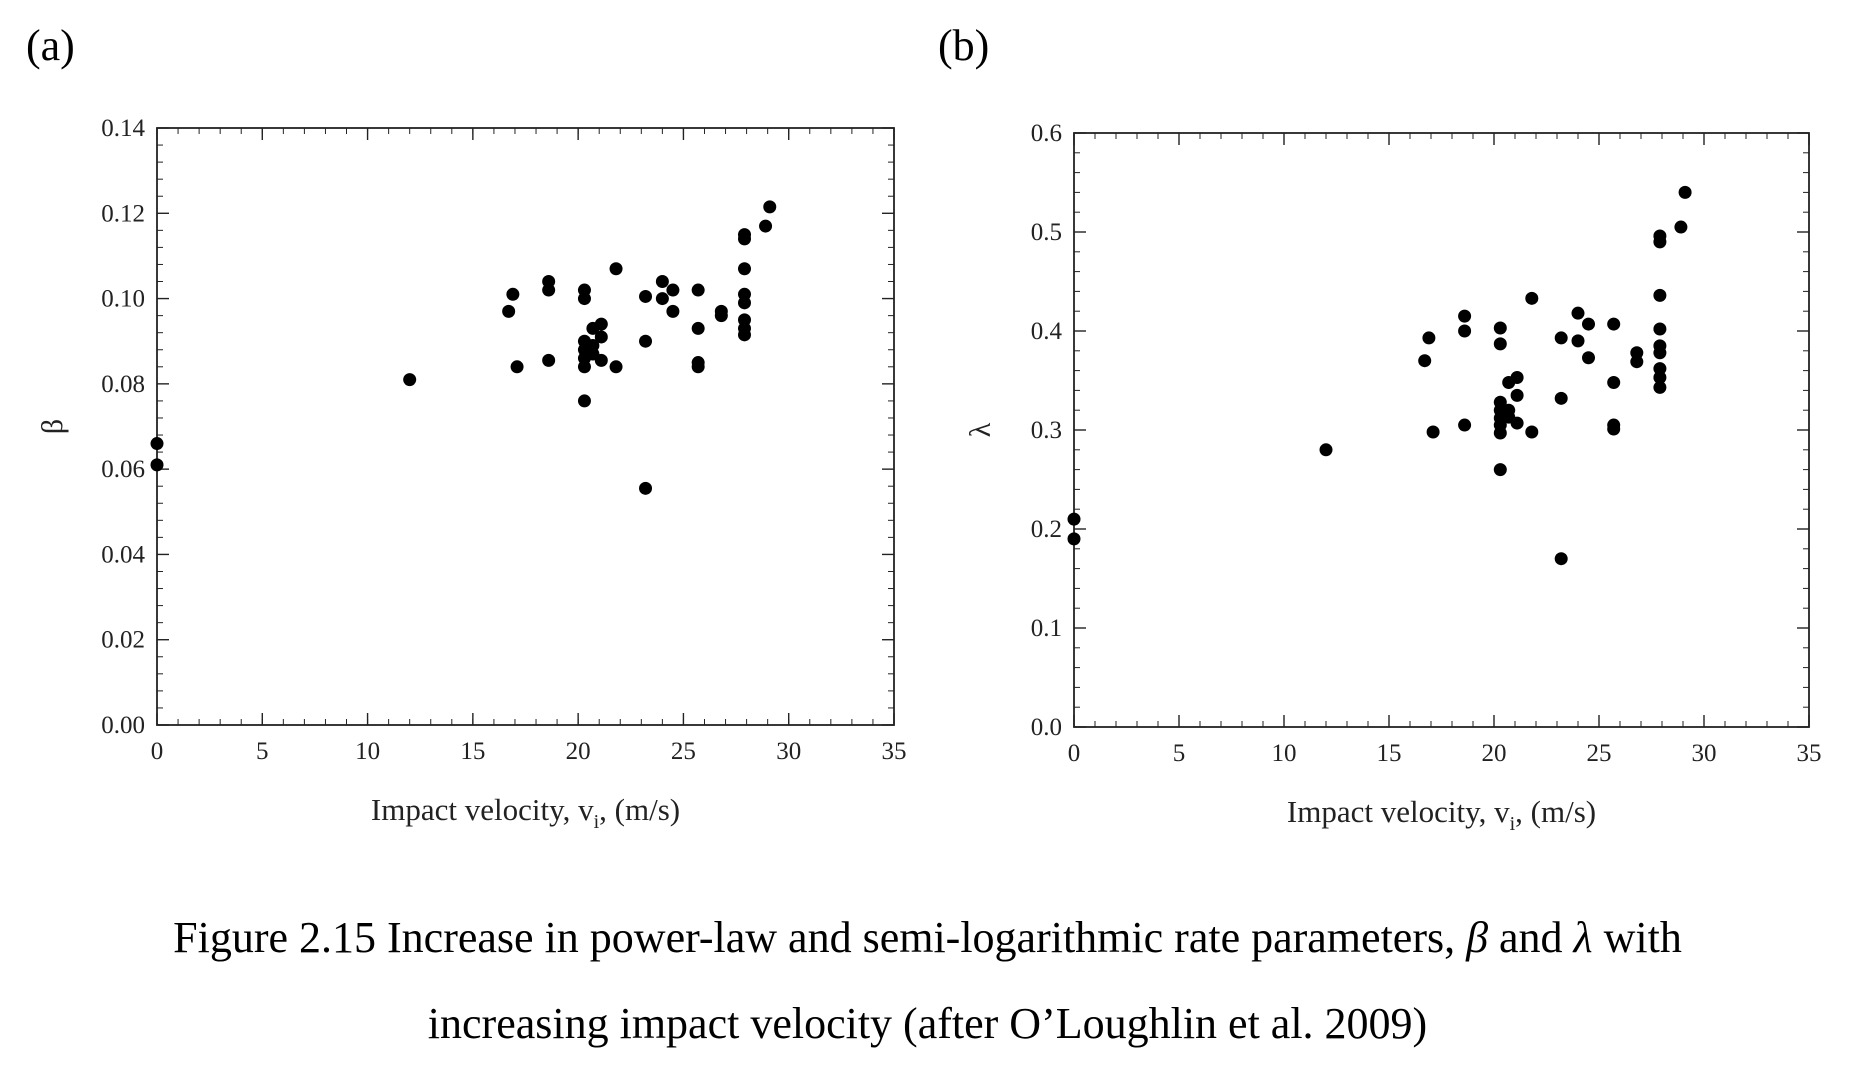  What do you see at coordinates (1531, 937) in the screenshot?
I see `caption-and: and` at bounding box center [1531, 937].